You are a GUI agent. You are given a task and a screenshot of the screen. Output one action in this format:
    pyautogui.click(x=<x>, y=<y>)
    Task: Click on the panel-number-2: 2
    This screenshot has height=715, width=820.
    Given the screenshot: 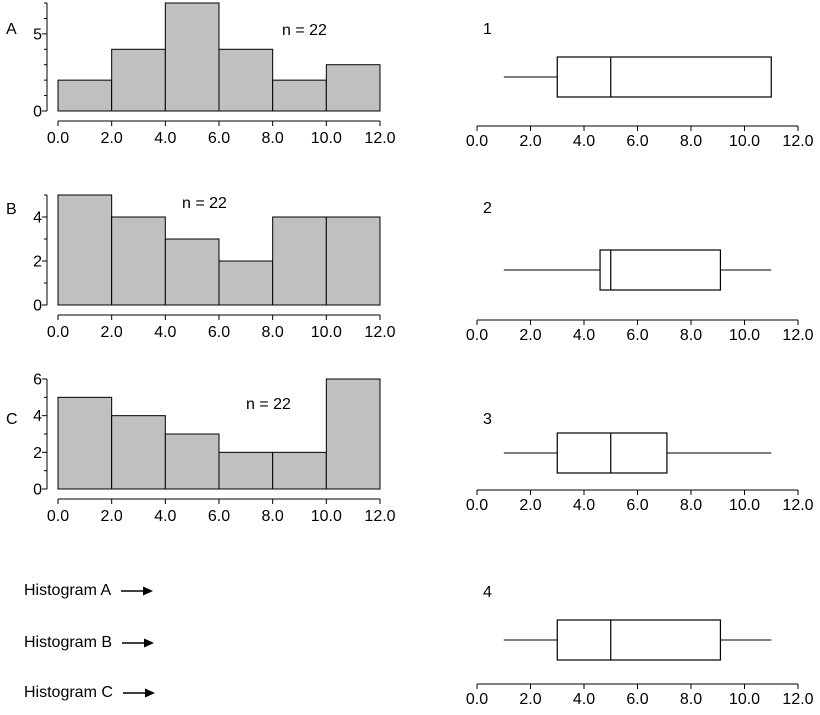 What is the action you would take?
    pyautogui.click(x=487, y=208)
    